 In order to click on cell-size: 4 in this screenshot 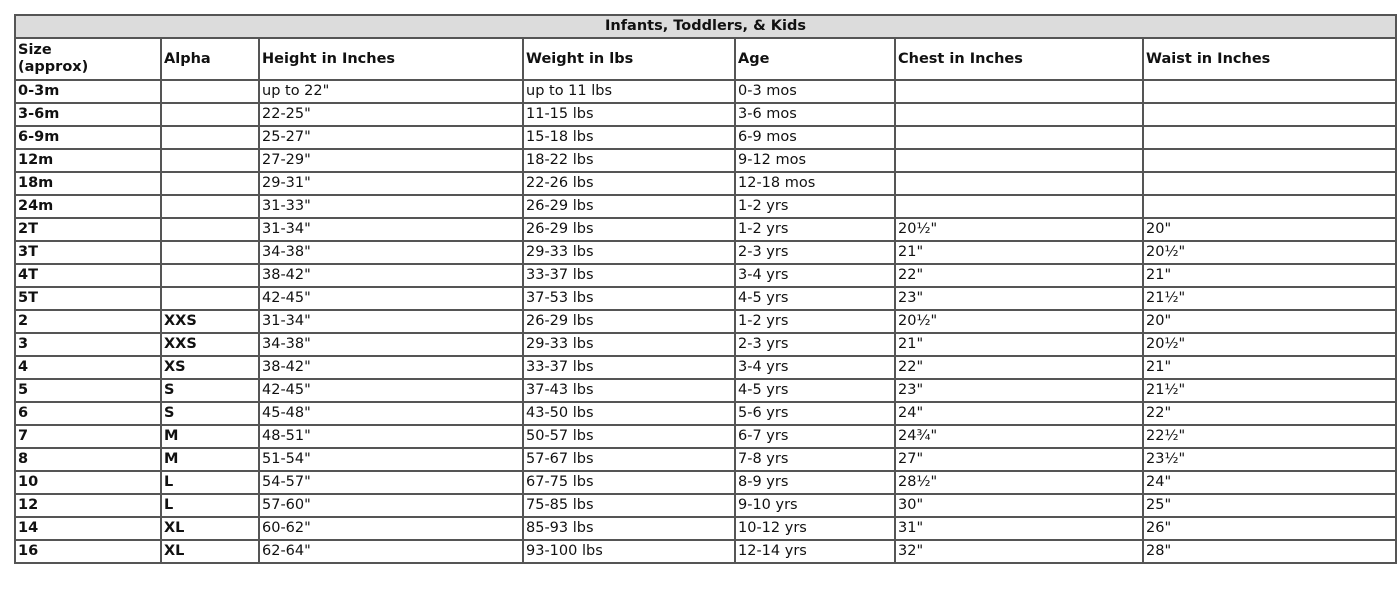, I will do `click(88, 367)`.